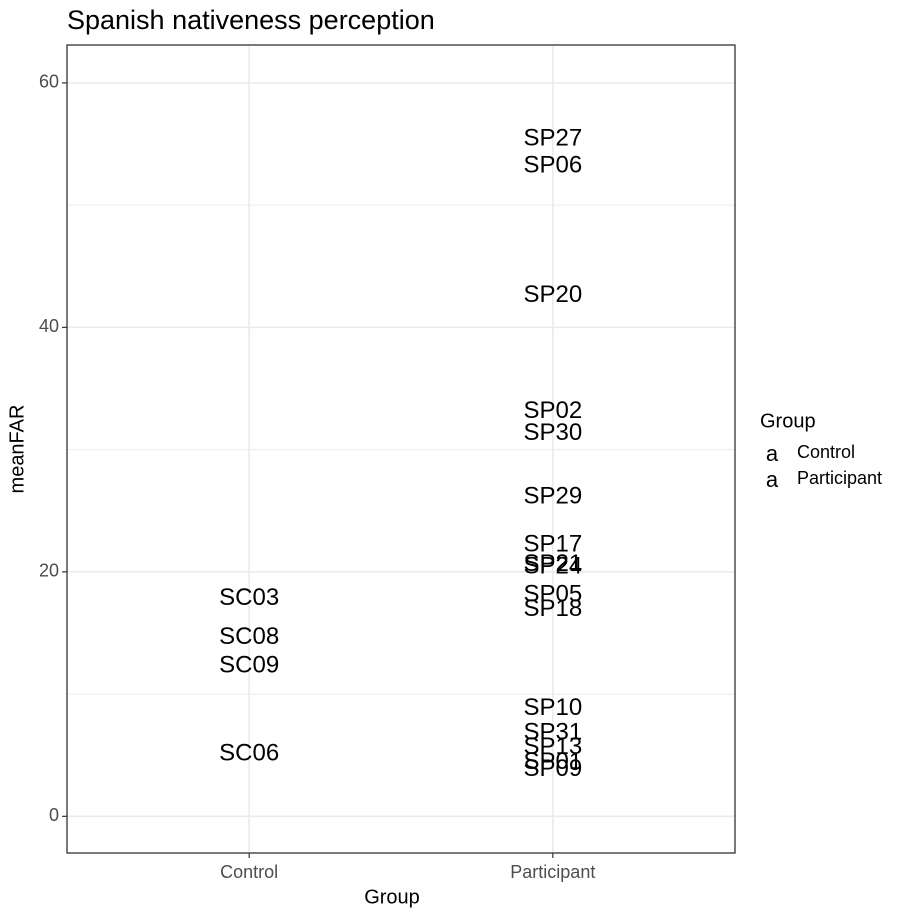  I want to click on point-label: SP20, so click(552, 294).